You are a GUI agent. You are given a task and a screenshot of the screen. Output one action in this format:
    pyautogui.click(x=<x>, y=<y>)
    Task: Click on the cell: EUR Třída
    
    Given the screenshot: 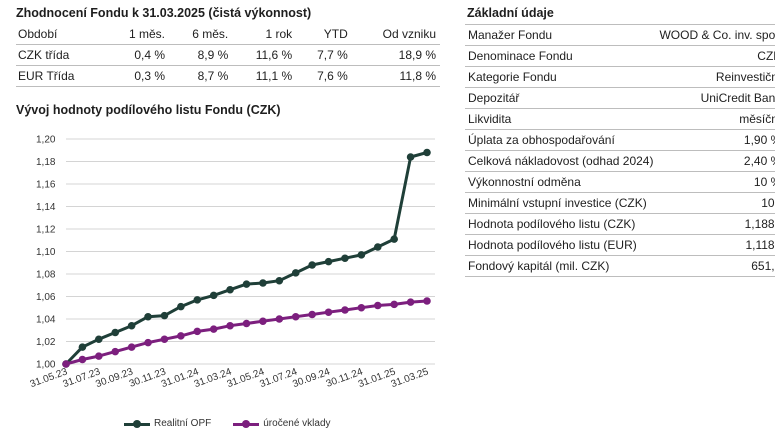 What is the action you would take?
    pyautogui.click(x=61, y=76)
    